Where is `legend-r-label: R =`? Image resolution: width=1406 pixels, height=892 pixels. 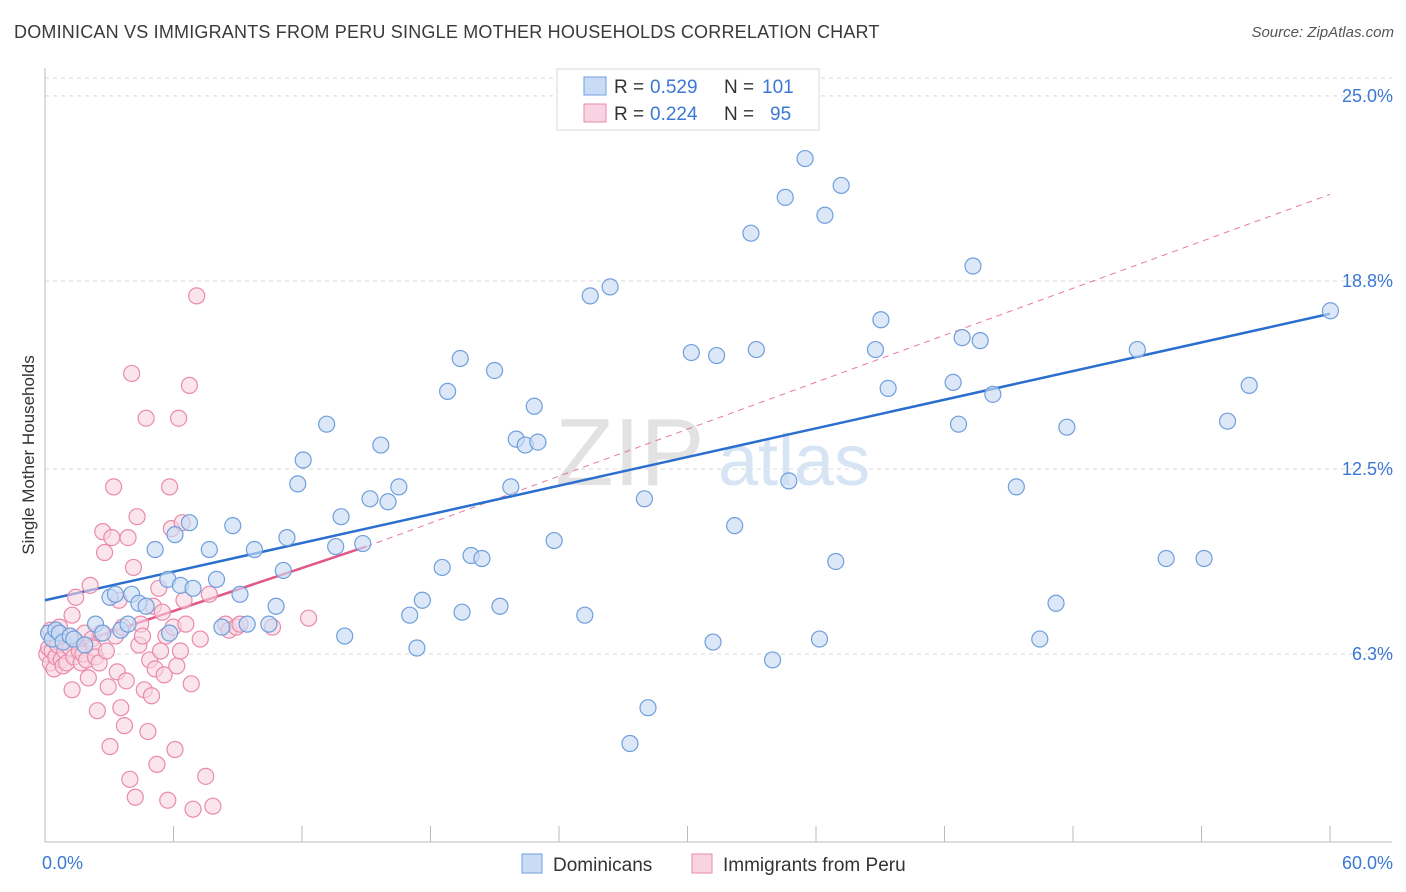 legend-r-label: R = is located at coordinates (629, 114).